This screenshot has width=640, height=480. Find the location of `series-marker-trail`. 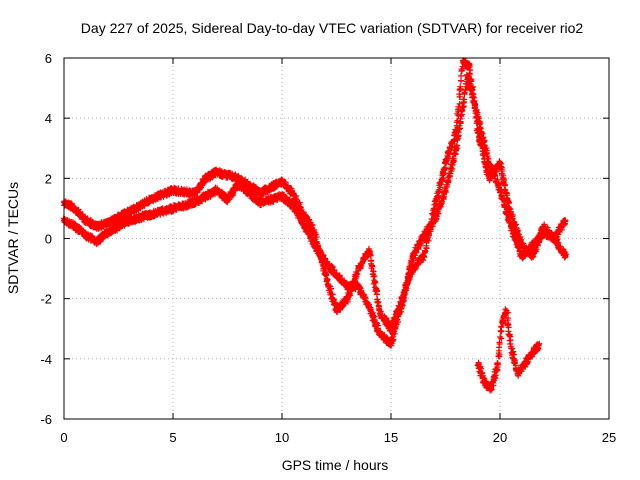

series-marker-trail is located at coordinates (508, 350).